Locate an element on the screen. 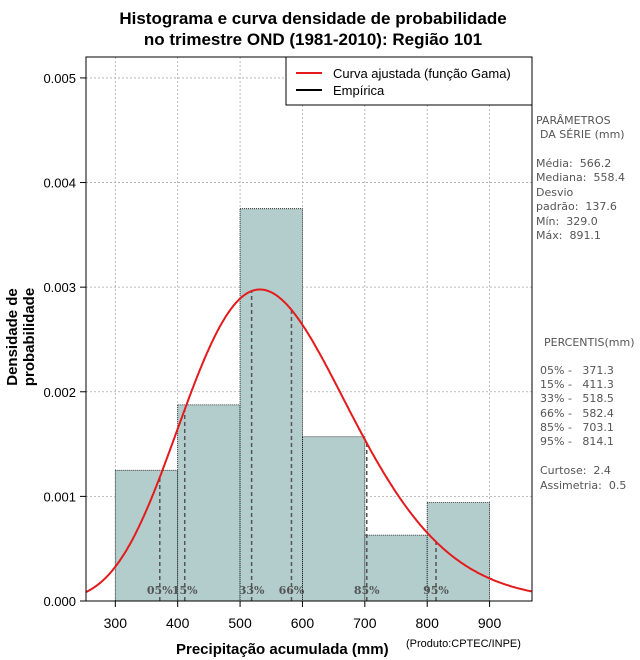 The image size is (640, 660). param-media: Média: 566.2 is located at coordinates (574, 163).